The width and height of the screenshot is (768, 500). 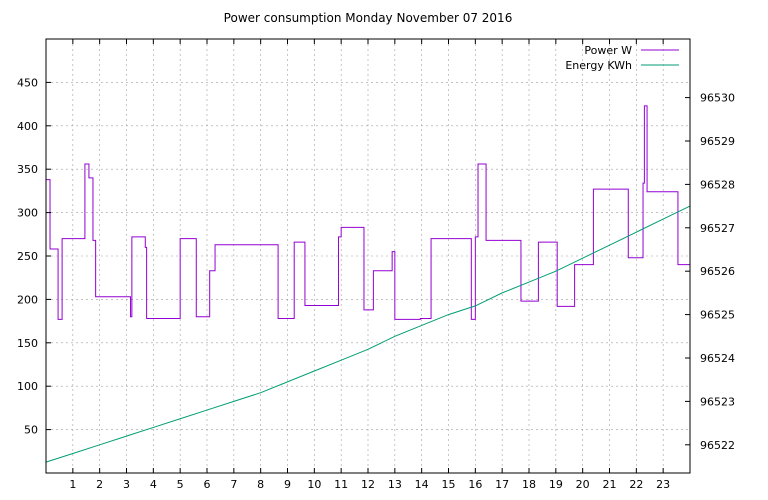 I want to click on y-tick-label: 200, so click(x=27, y=299).